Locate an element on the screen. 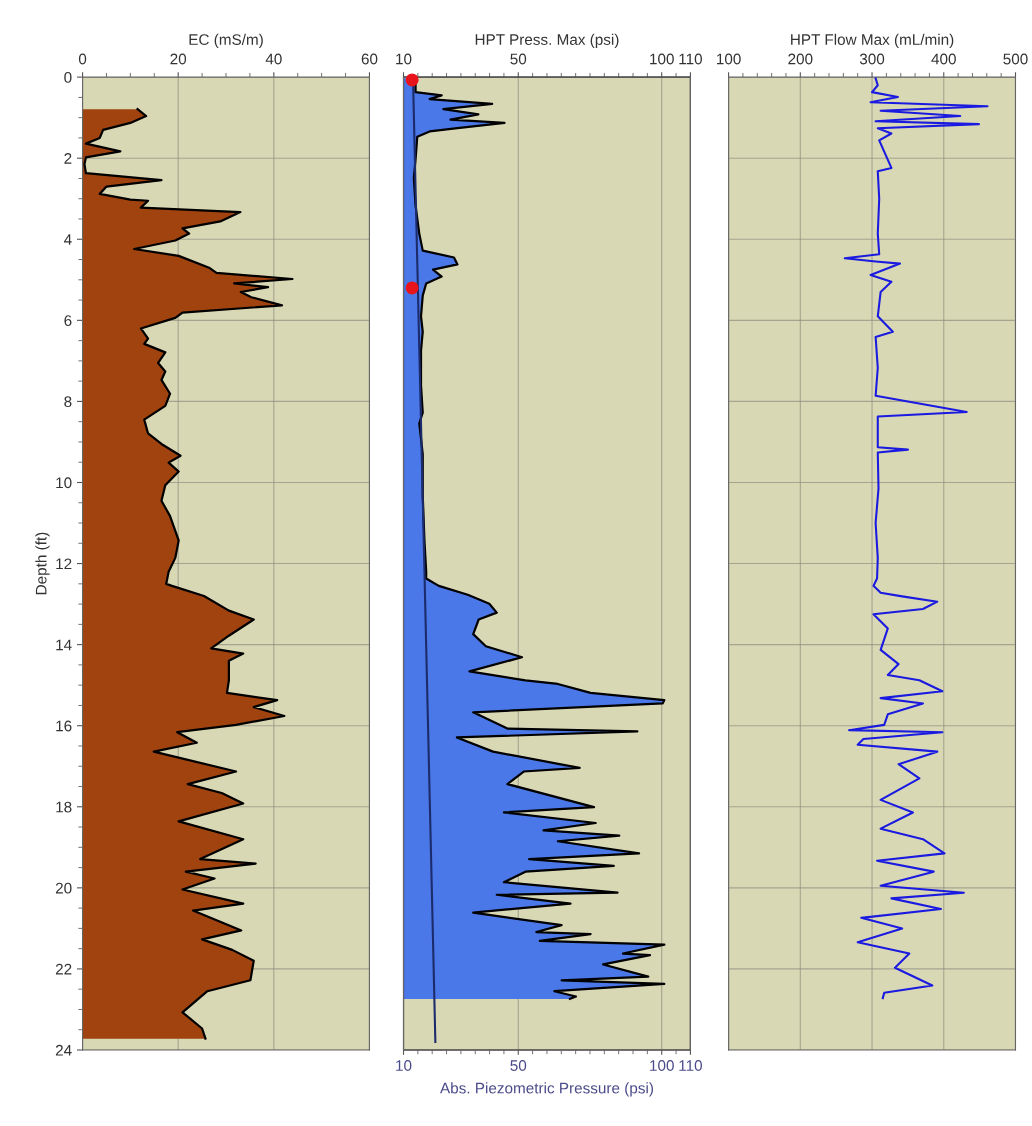 The width and height of the screenshot is (1032, 1126). x-tick-label: 60 is located at coordinates (369, 59).